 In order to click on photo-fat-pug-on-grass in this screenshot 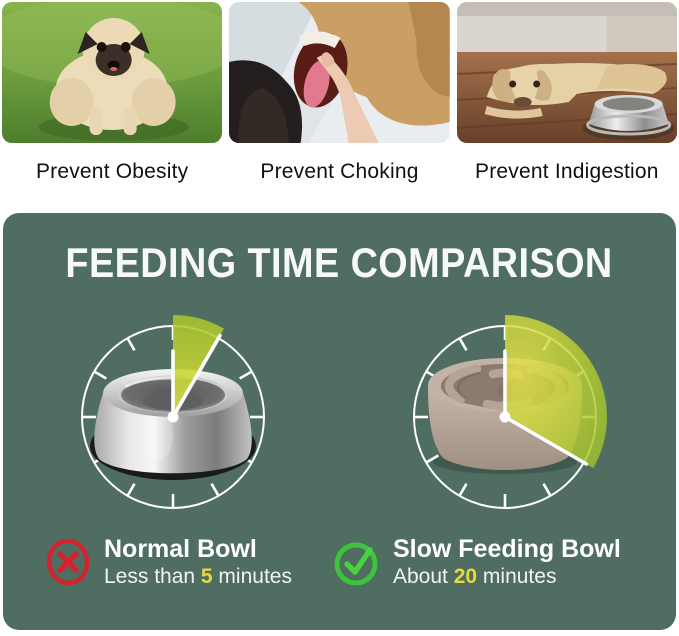, I will do `click(112, 72)`.